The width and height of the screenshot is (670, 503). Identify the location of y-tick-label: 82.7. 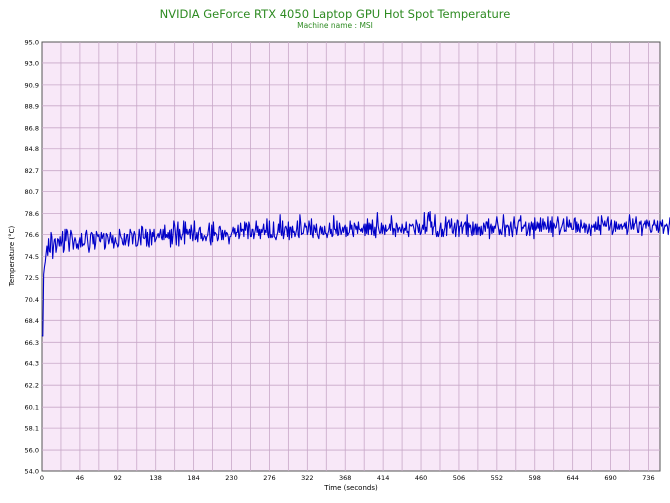
(32, 171).